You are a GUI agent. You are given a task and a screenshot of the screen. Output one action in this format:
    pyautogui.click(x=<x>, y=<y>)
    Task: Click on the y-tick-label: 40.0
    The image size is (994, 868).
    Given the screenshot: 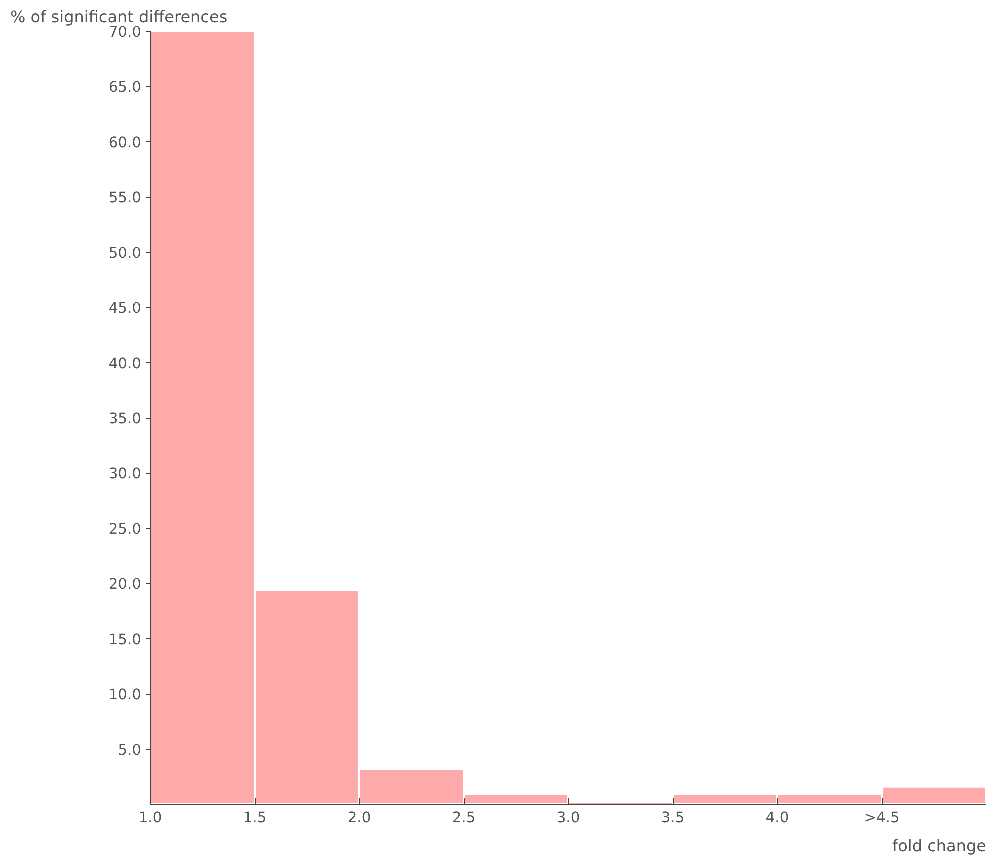 What is the action you would take?
    pyautogui.click(x=125, y=363)
    